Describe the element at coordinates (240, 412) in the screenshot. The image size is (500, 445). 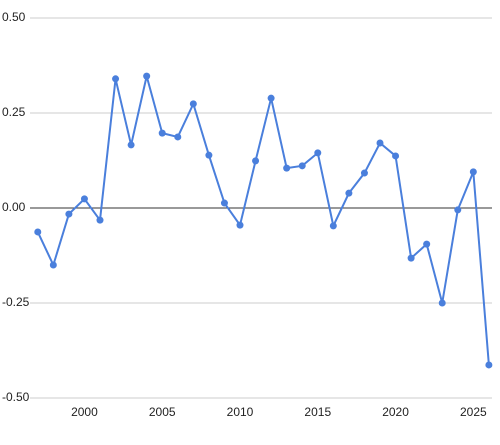
I see `x-tick-label: 2010` at that location.